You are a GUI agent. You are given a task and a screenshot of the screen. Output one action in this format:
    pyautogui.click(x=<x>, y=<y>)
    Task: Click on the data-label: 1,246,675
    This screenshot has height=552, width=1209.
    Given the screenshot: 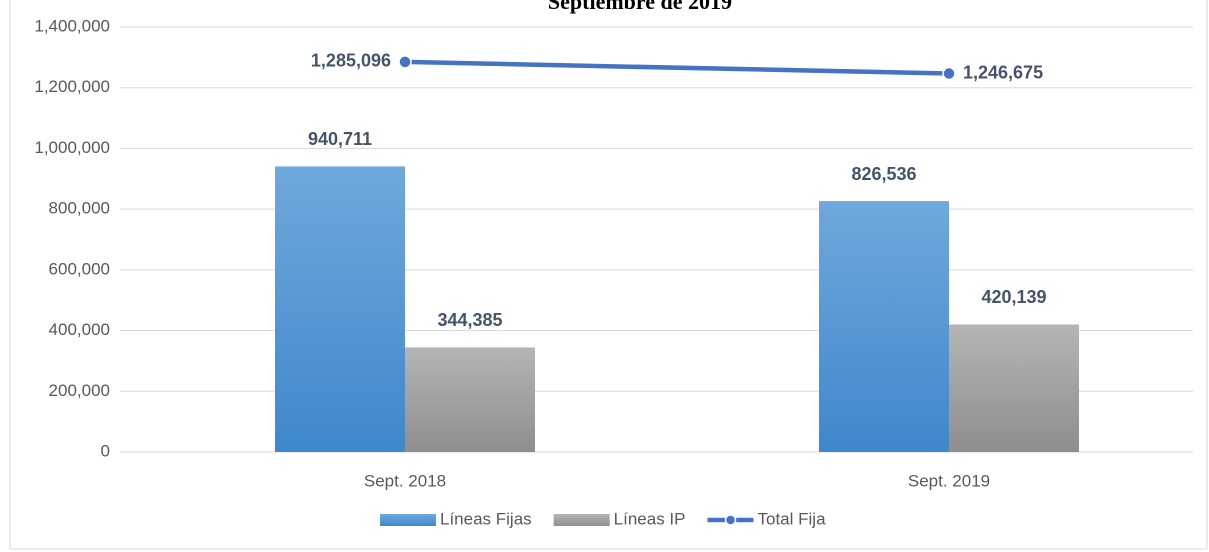 What is the action you would take?
    pyautogui.click(x=1003, y=72)
    